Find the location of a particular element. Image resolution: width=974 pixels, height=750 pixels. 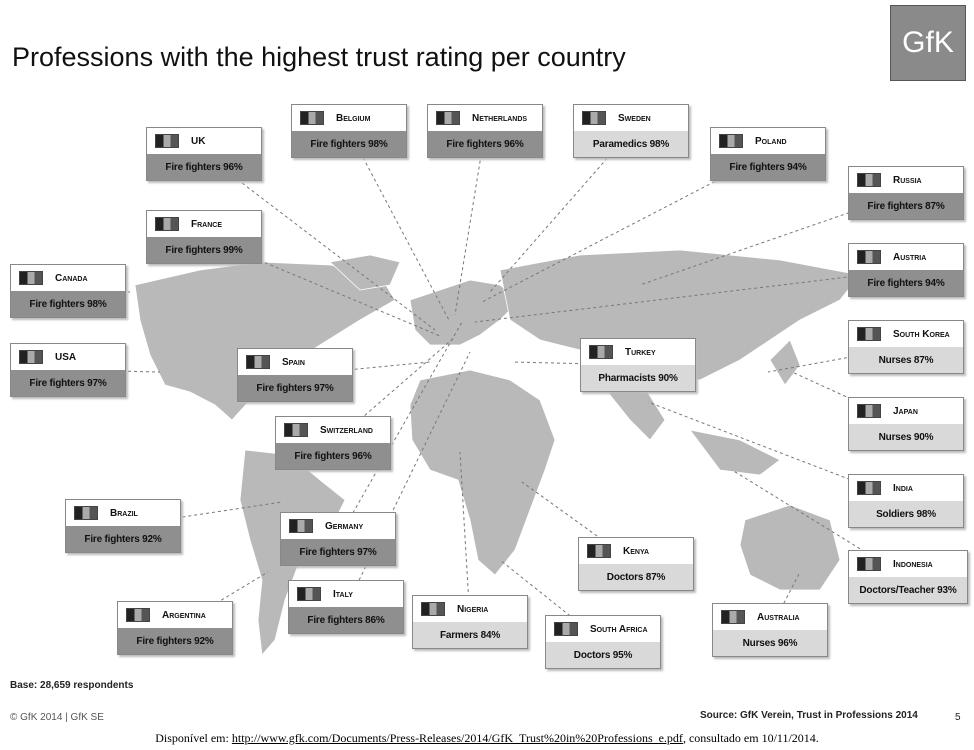

box-header: Argentina is located at coordinates (175, 615).